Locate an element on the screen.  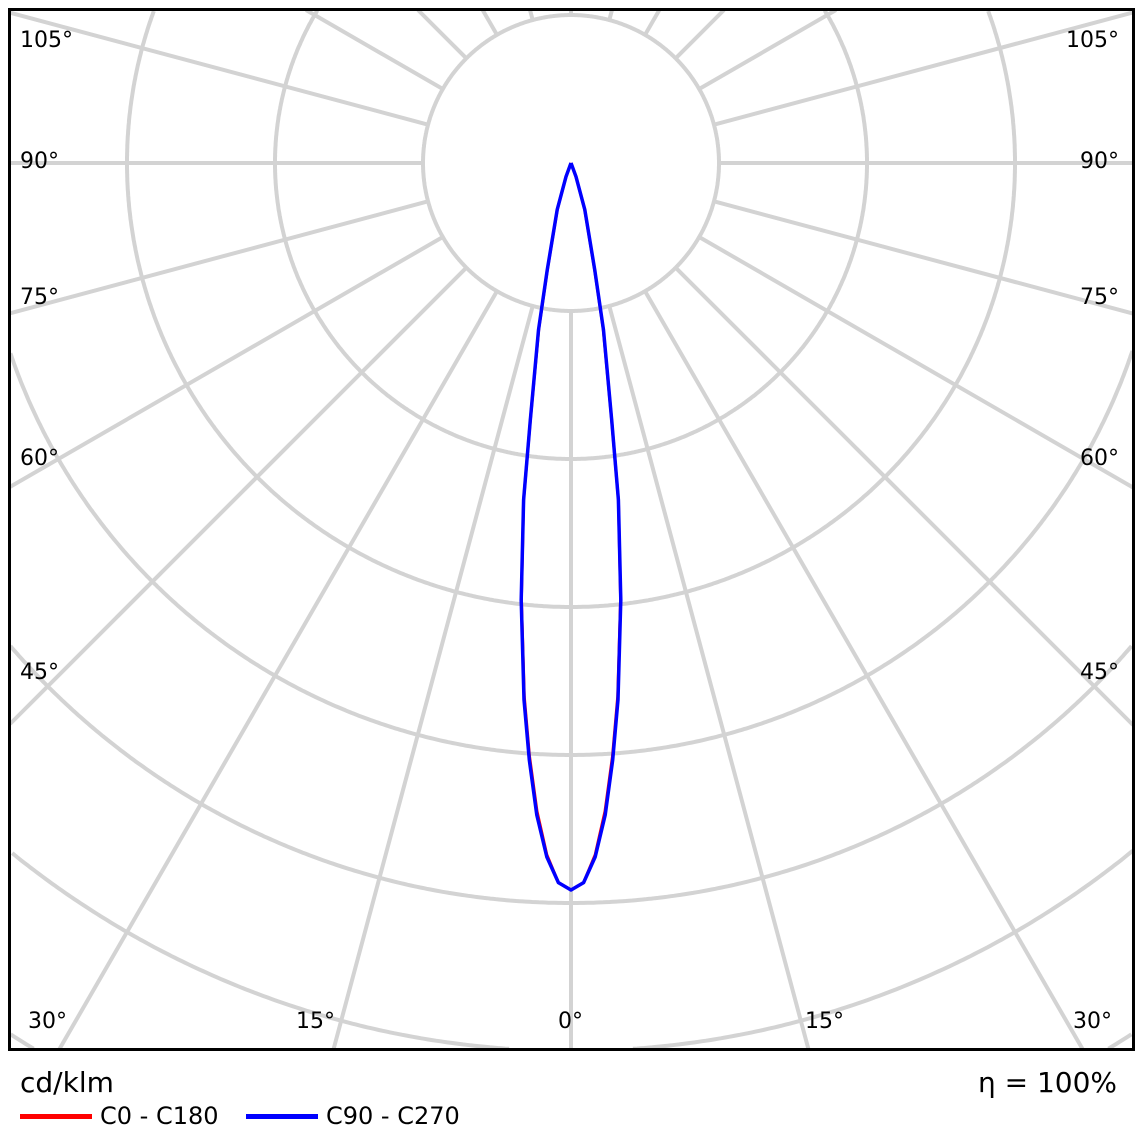
legend-swatch-red is located at coordinates (56, 1116).